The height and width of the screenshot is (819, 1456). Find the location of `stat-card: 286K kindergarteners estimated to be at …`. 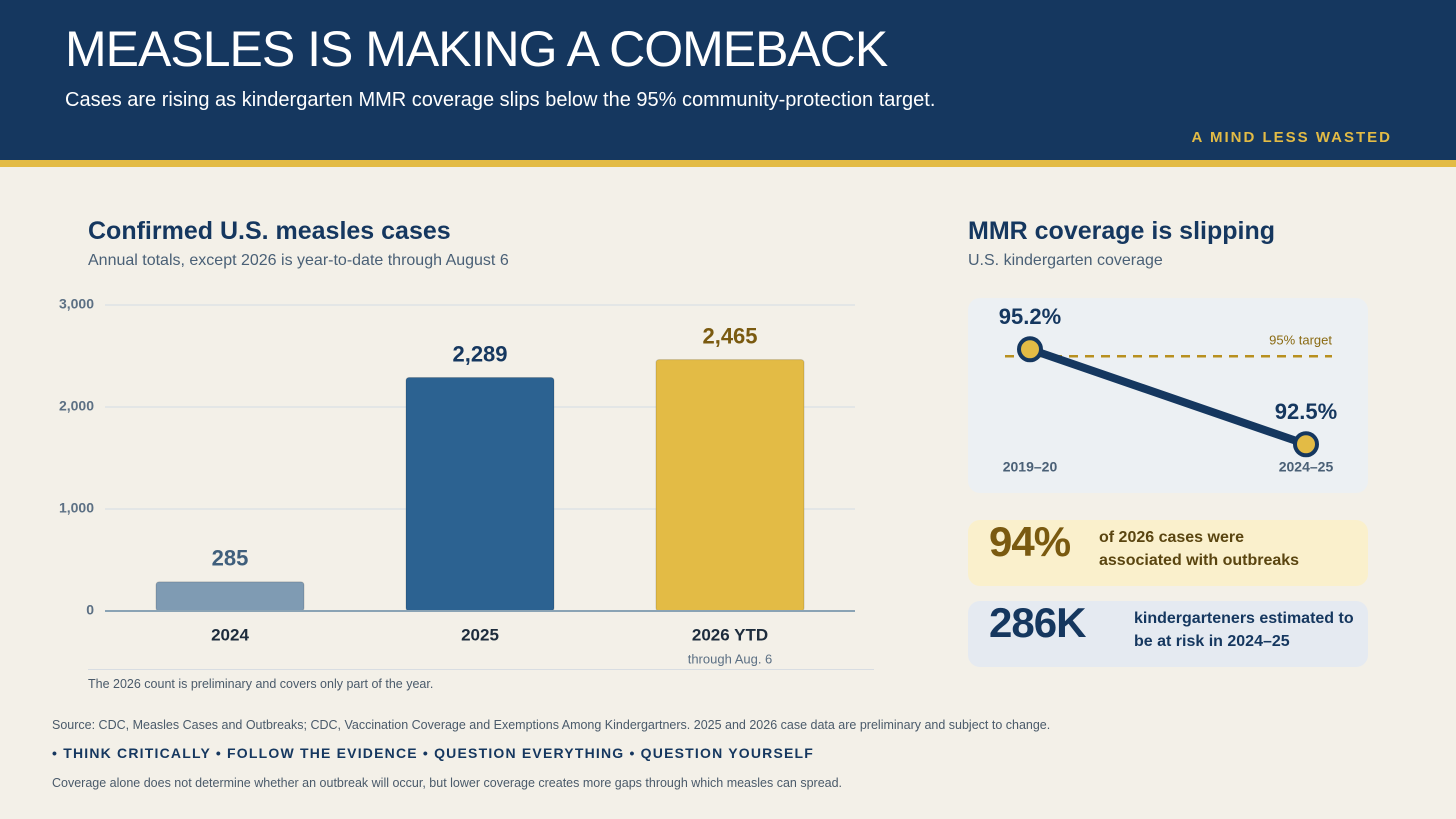

stat-card: 286K kindergarteners estimated to be at … is located at coordinates (1168, 633).